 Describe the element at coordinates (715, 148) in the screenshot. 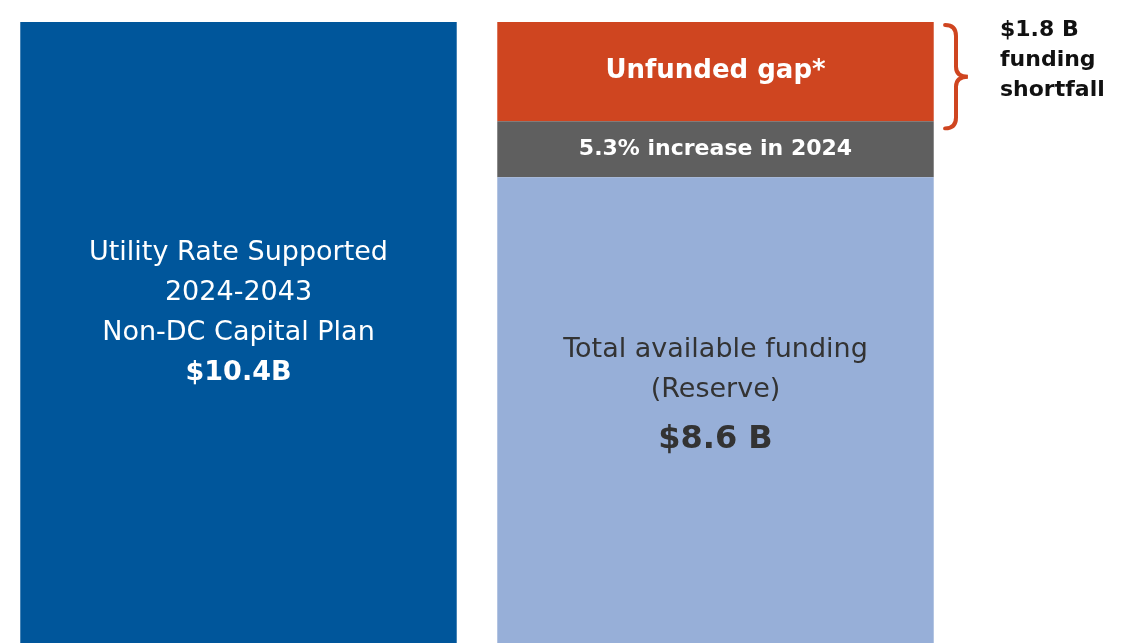

I see `series-label: 5.3% increase in 2024` at that location.